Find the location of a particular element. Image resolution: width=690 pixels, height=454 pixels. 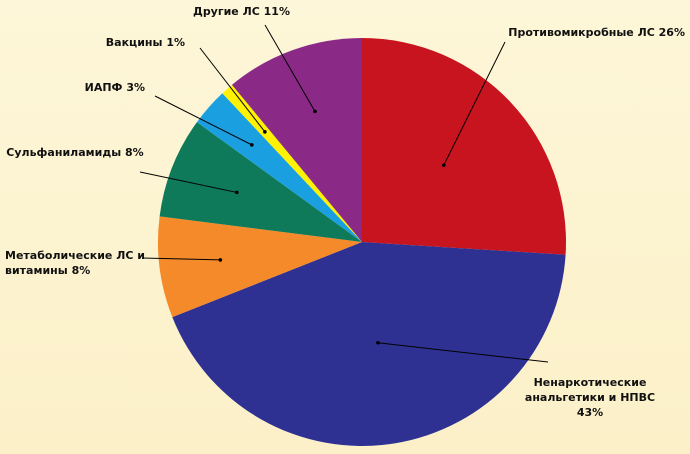

value-label: 1% is located at coordinates (175, 42).